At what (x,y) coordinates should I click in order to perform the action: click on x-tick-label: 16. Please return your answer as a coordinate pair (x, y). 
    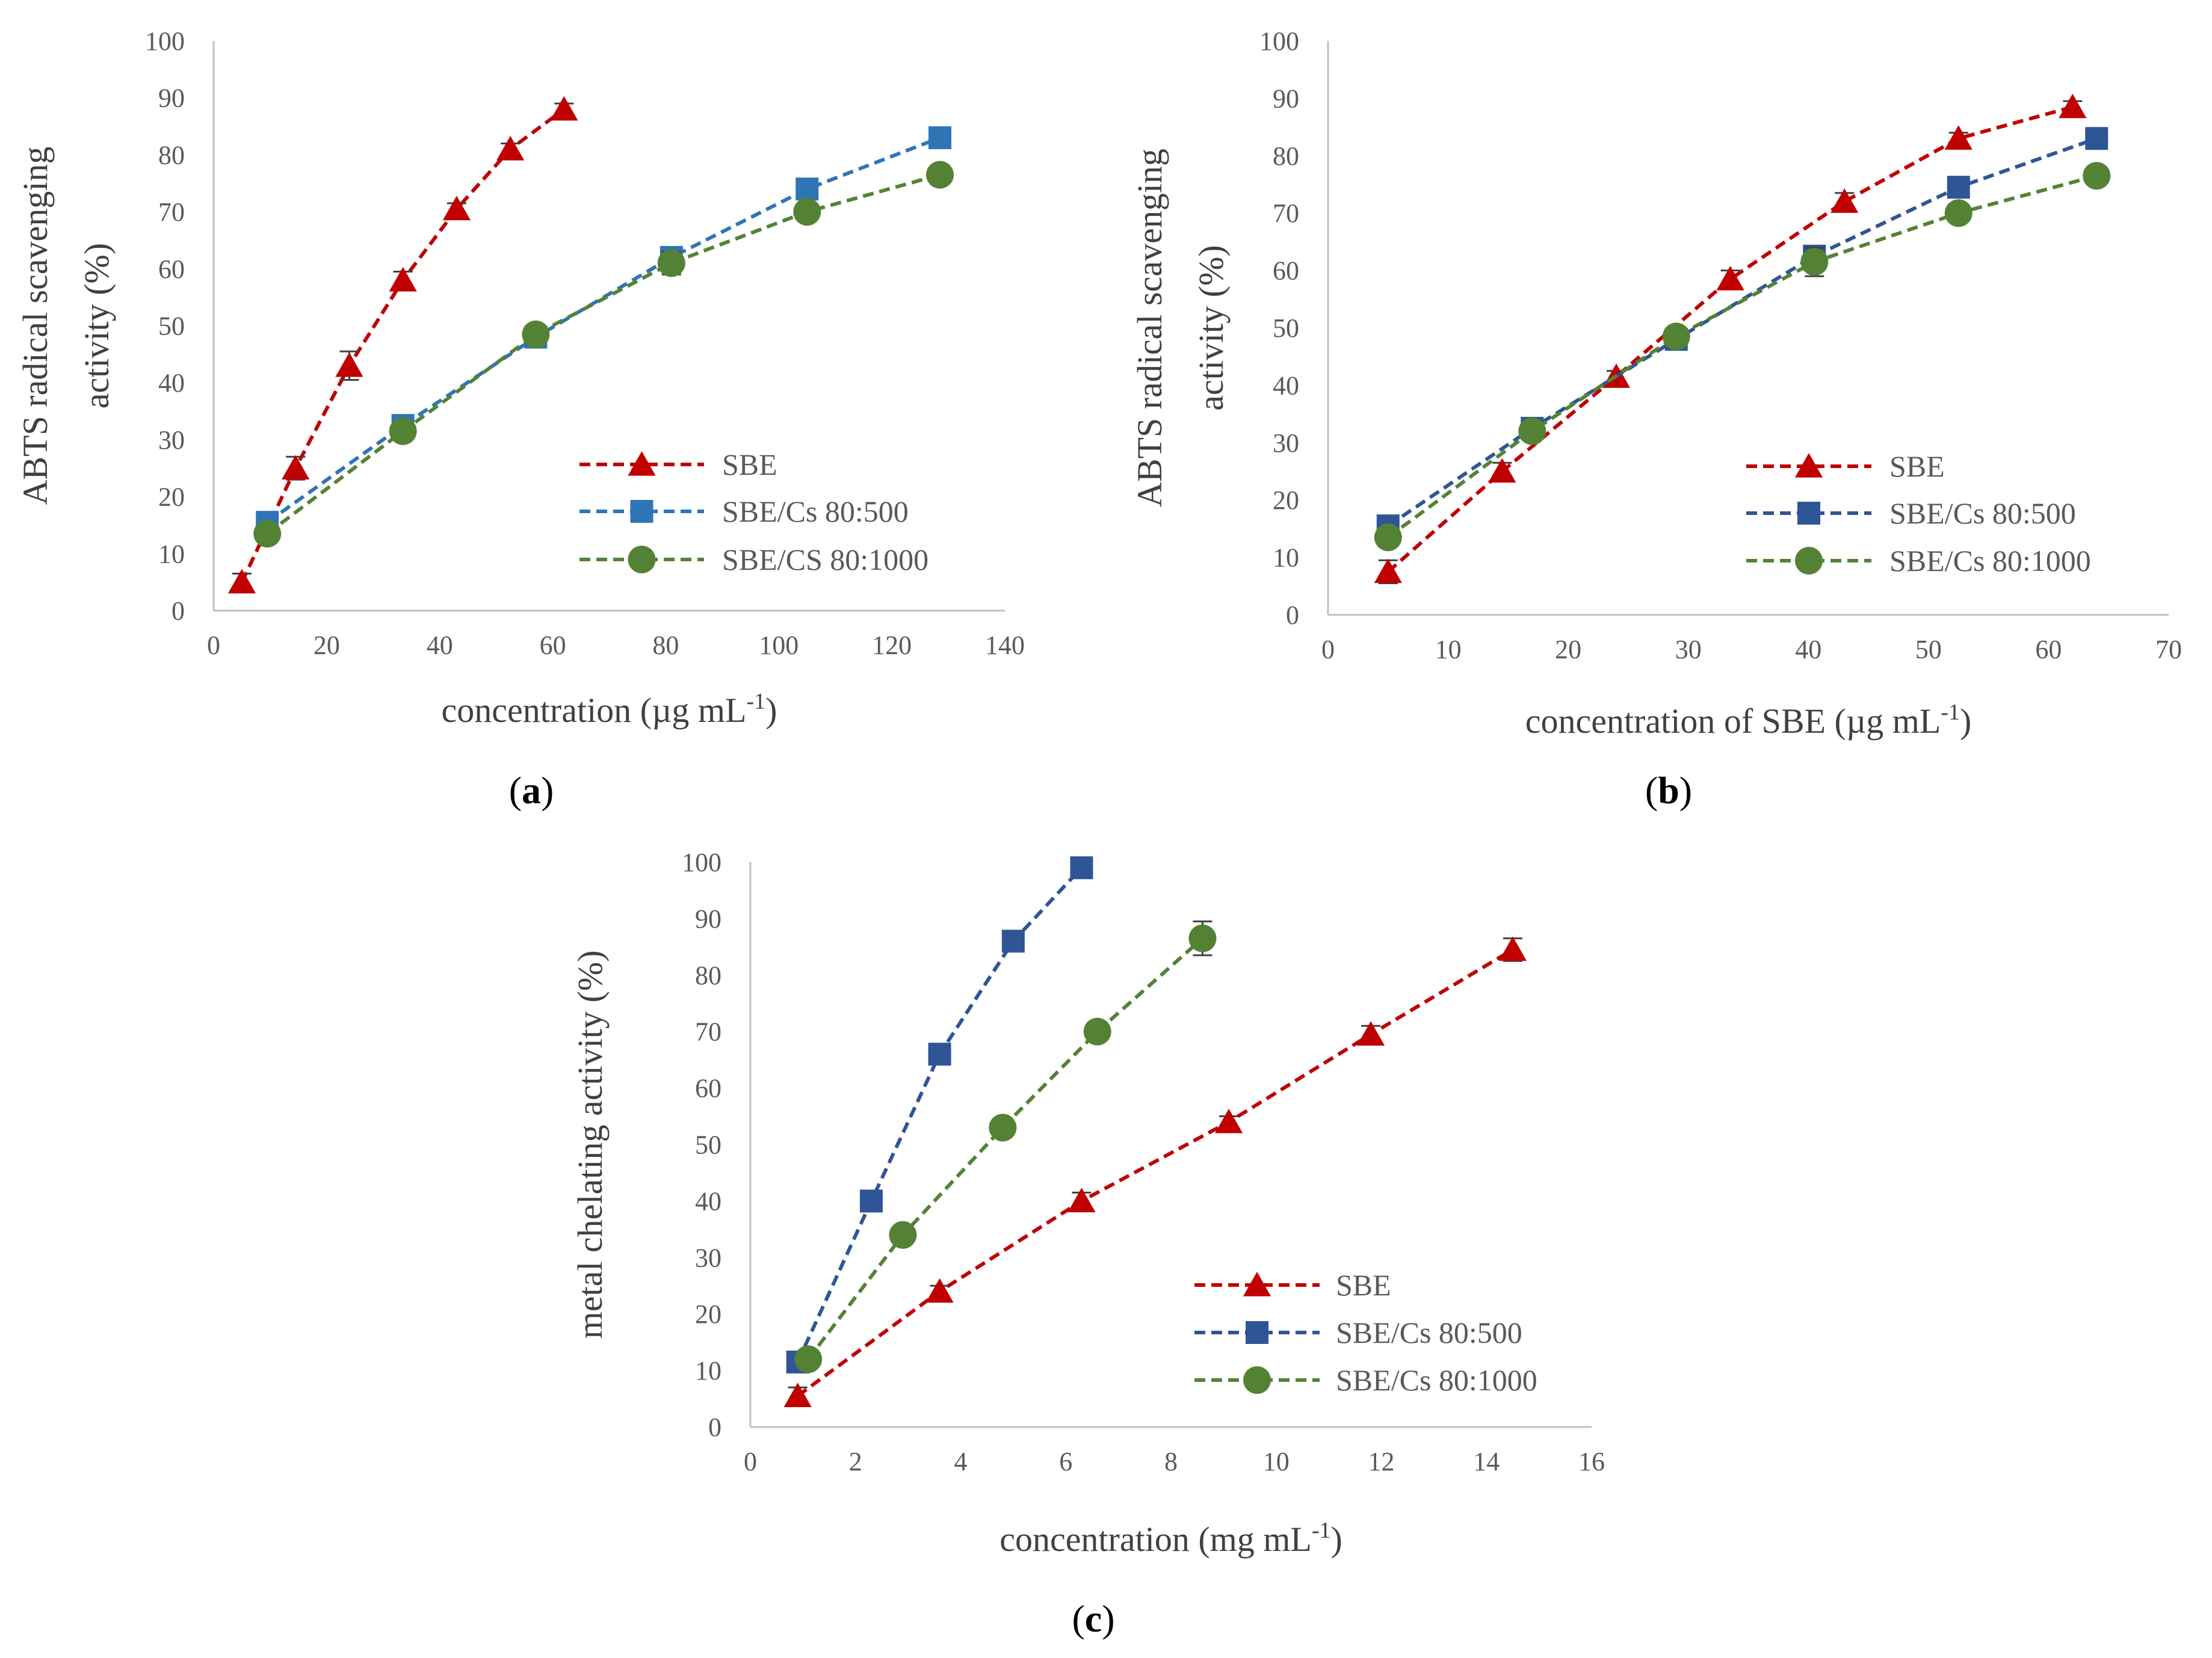
    Looking at the image, I should click on (1591, 1461).